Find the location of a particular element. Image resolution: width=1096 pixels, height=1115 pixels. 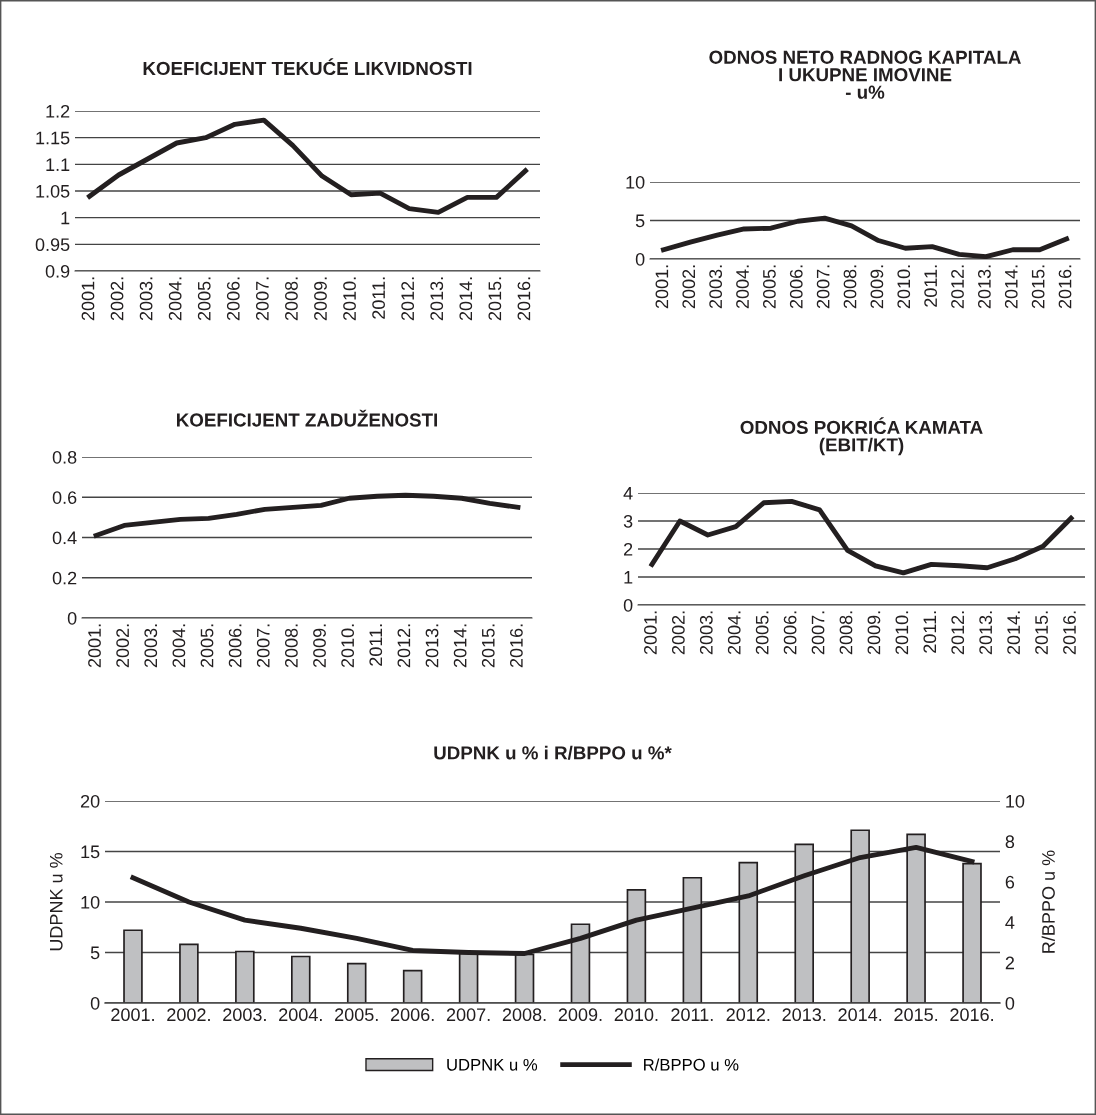

y-tick-label: 1.15 is located at coordinates (53, 138).